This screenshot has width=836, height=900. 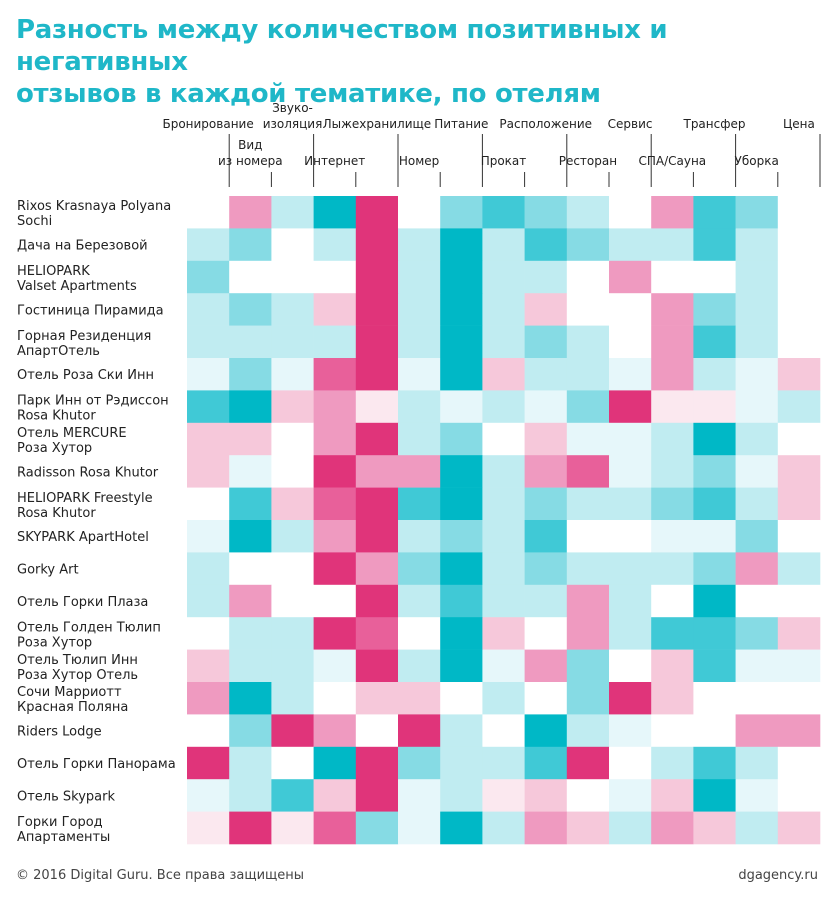 I want to click on column-label-line: Сервис, so click(x=630, y=124).